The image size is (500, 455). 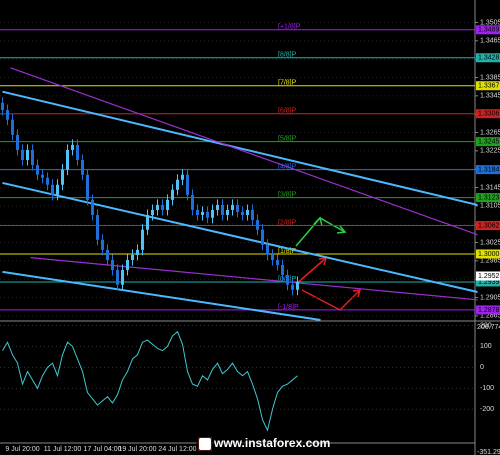 What do you see at coordinates (287, 222) in the screenshot?
I see `murray-level-name: [2/8]P` at bounding box center [287, 222].